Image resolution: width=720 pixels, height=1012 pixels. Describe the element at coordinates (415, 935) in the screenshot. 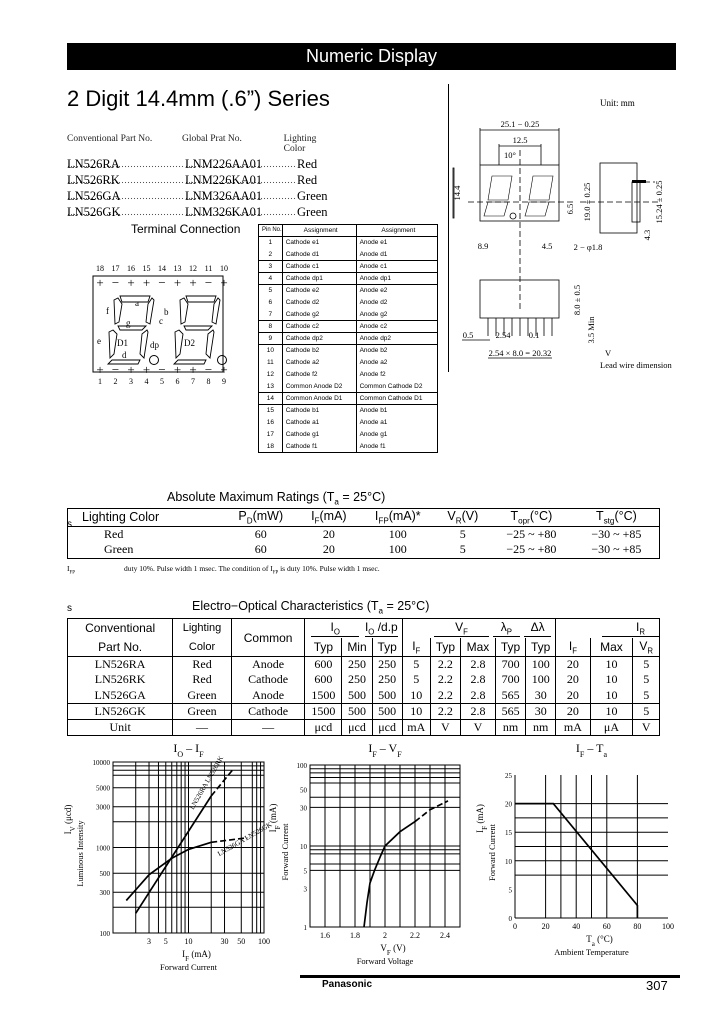

I see `x-tick-label: 2.2` at that location.